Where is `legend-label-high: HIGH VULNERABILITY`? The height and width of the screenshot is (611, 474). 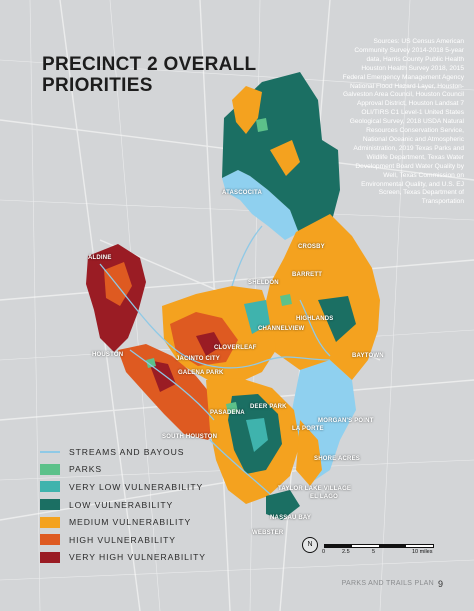
legend-label-high: HIGH VULNERABILITY is located at coordinates (122, 539).